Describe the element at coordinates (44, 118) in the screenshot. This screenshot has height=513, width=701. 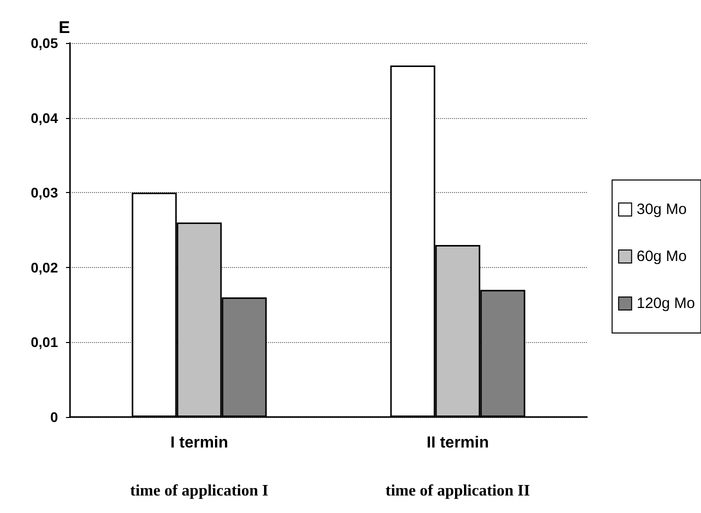
I see `y-tick-label: 0,04` at that location.